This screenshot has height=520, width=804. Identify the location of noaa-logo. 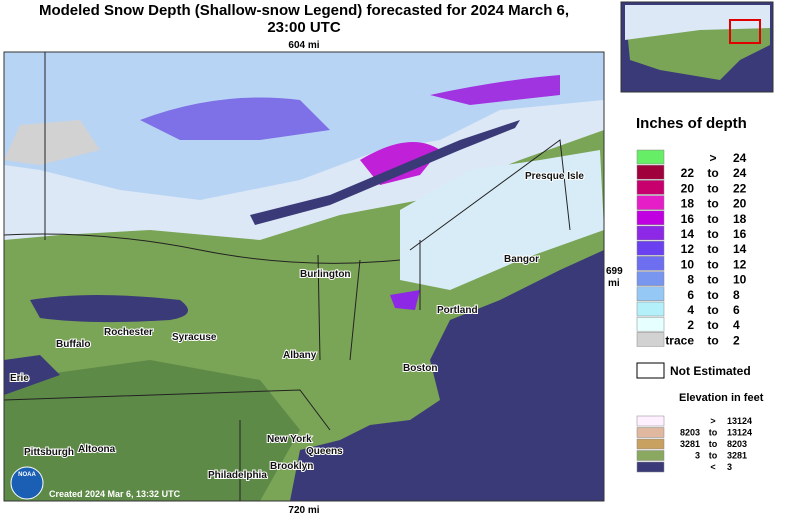
(27, 483).